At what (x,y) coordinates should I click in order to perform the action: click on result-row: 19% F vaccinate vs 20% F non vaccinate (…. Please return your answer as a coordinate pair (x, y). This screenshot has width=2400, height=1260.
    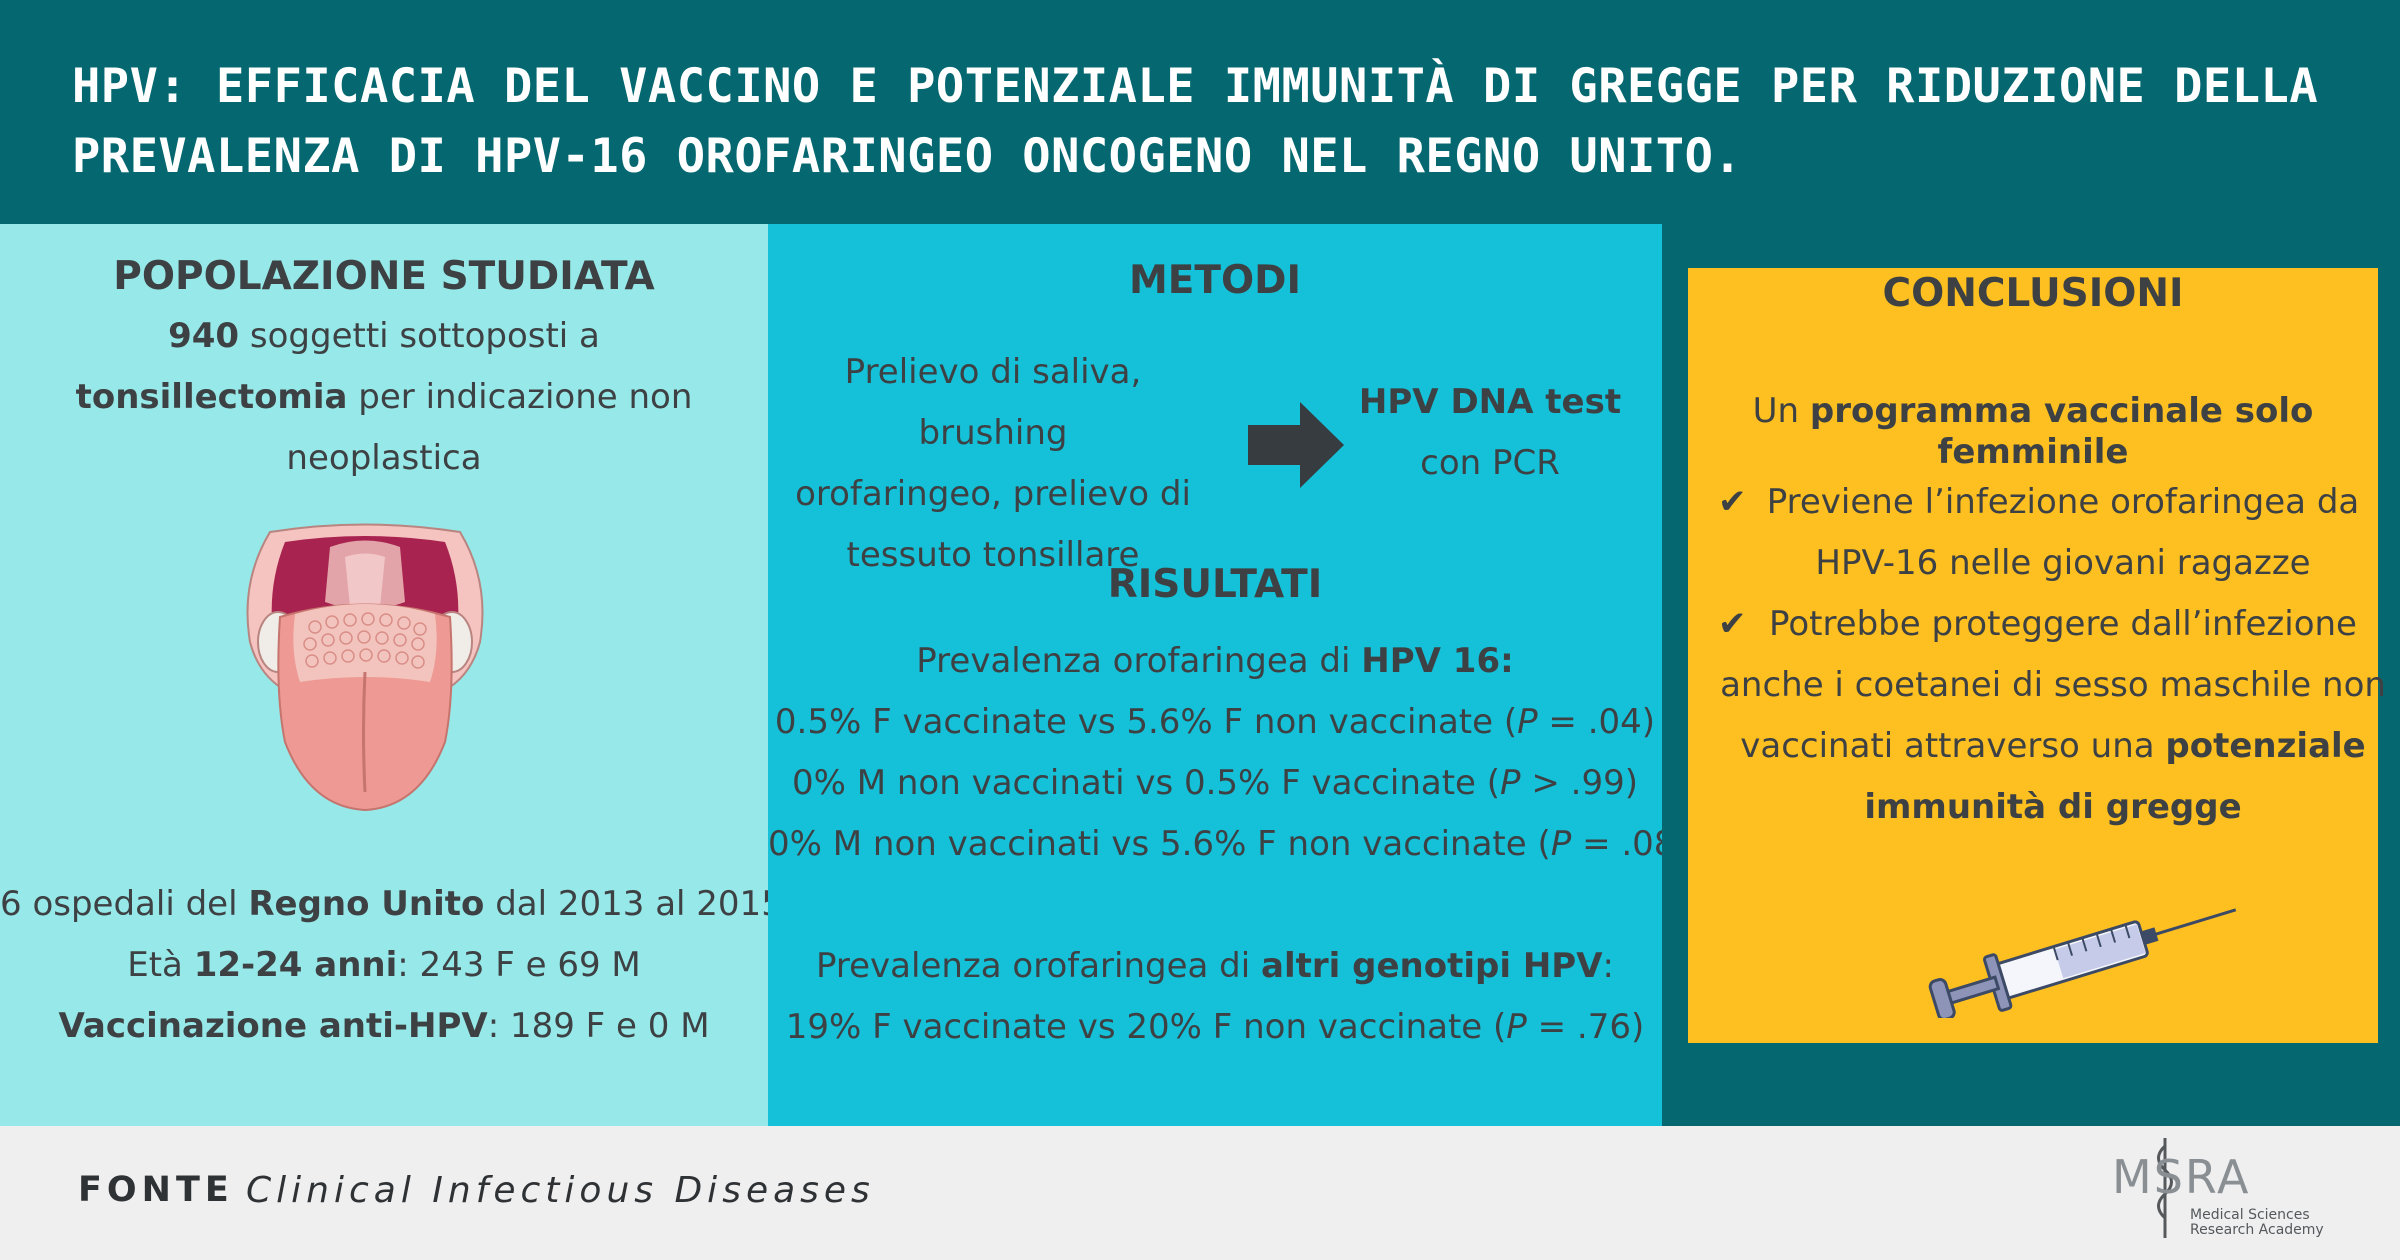
    Looking at the image, I should click on (1215, 1027).